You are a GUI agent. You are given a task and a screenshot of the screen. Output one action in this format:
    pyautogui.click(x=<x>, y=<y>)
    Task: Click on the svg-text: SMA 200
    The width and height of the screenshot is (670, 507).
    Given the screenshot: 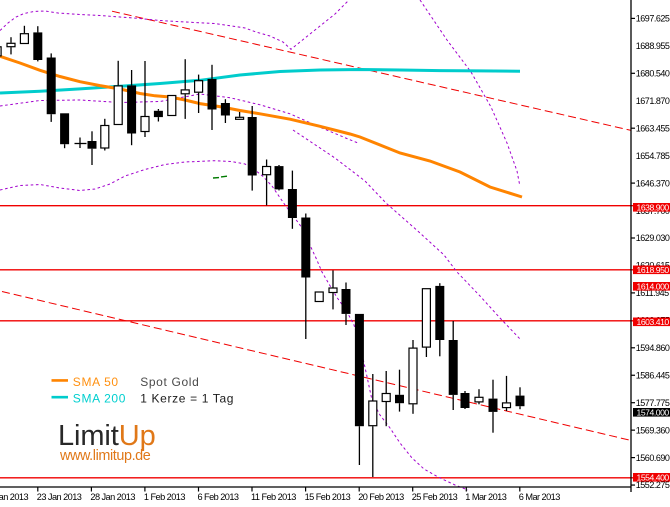 What is the action you would take?
    pyautogui.click(x=99, y=398)
    